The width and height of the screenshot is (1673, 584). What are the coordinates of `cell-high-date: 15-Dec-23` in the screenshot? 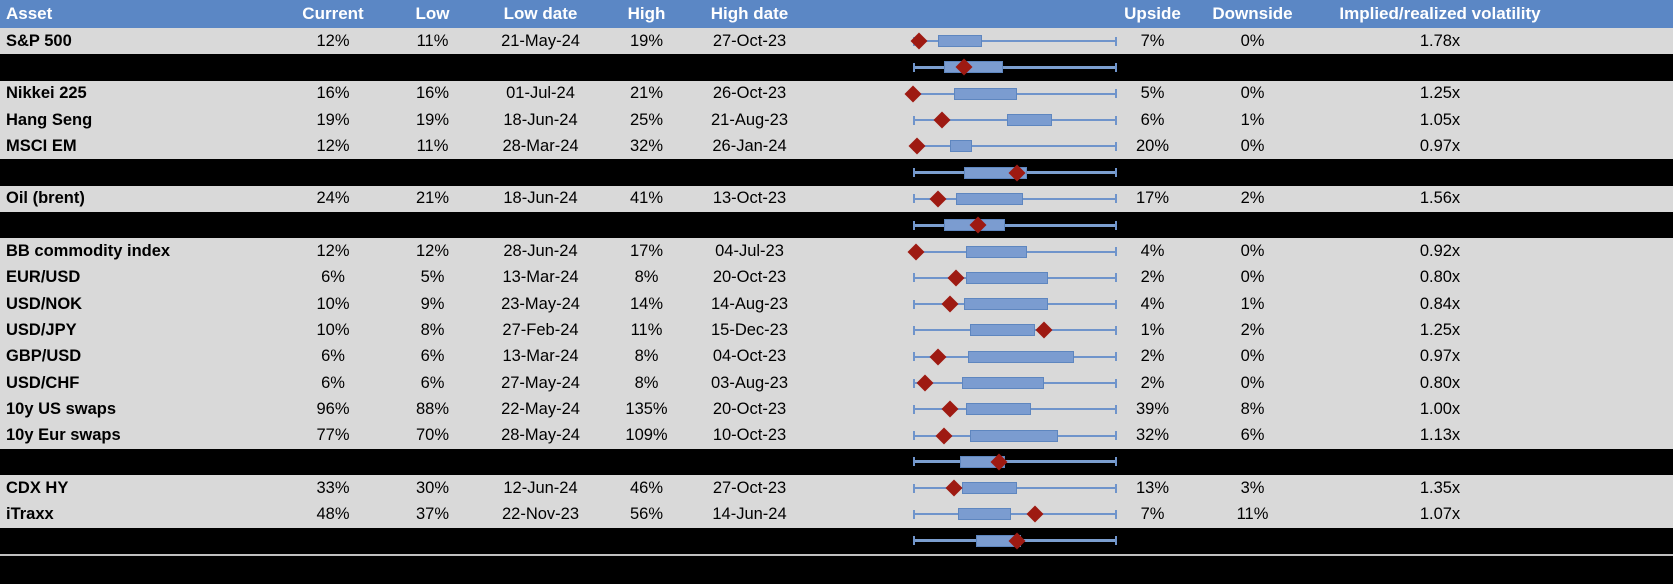 It's located at (749, 329).